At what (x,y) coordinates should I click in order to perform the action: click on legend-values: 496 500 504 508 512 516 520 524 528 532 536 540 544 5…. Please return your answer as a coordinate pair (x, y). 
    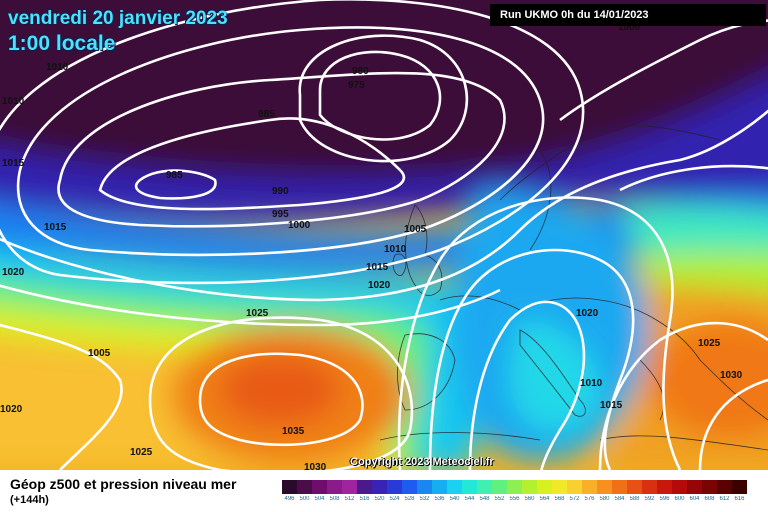
    Looking at the image, I should click on (522, 501).